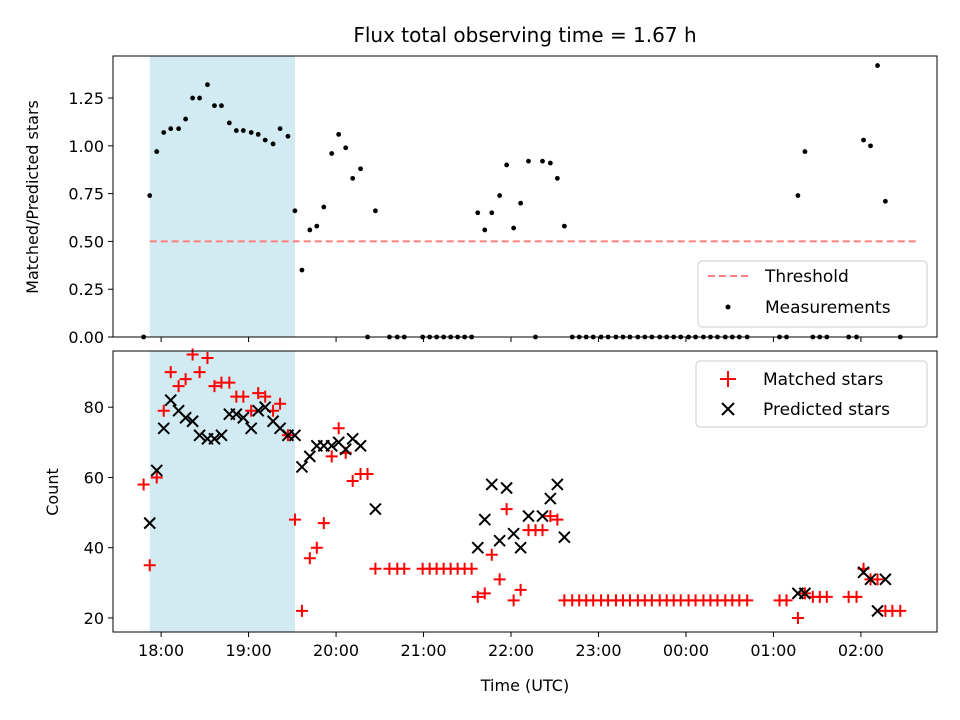  What do you see at coordinates (94, 618) in the screenshot?
I see `y-tick-label: 20` at bounding box center [94, 618].